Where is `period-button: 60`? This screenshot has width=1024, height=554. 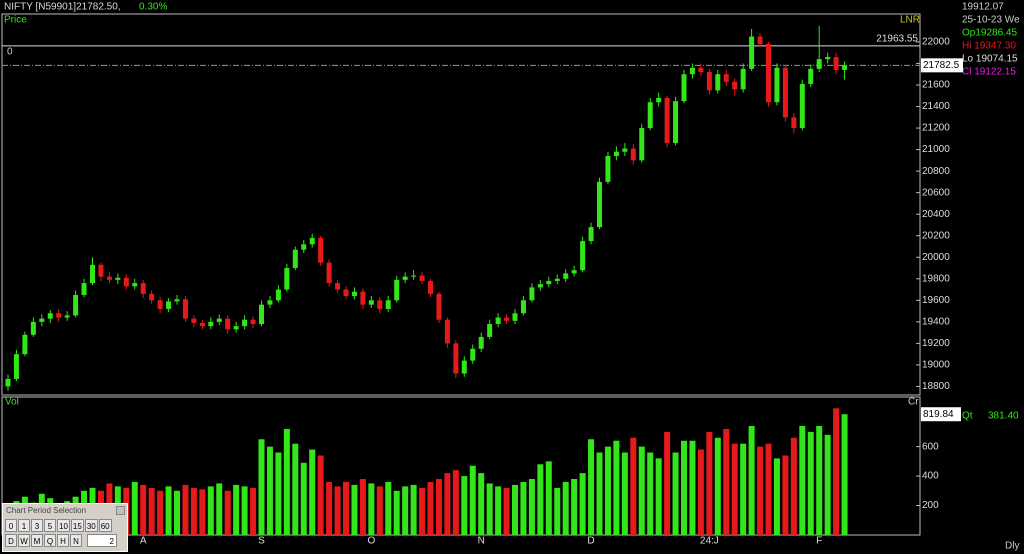
period-button: 60 is located at coordinates (105, 525).